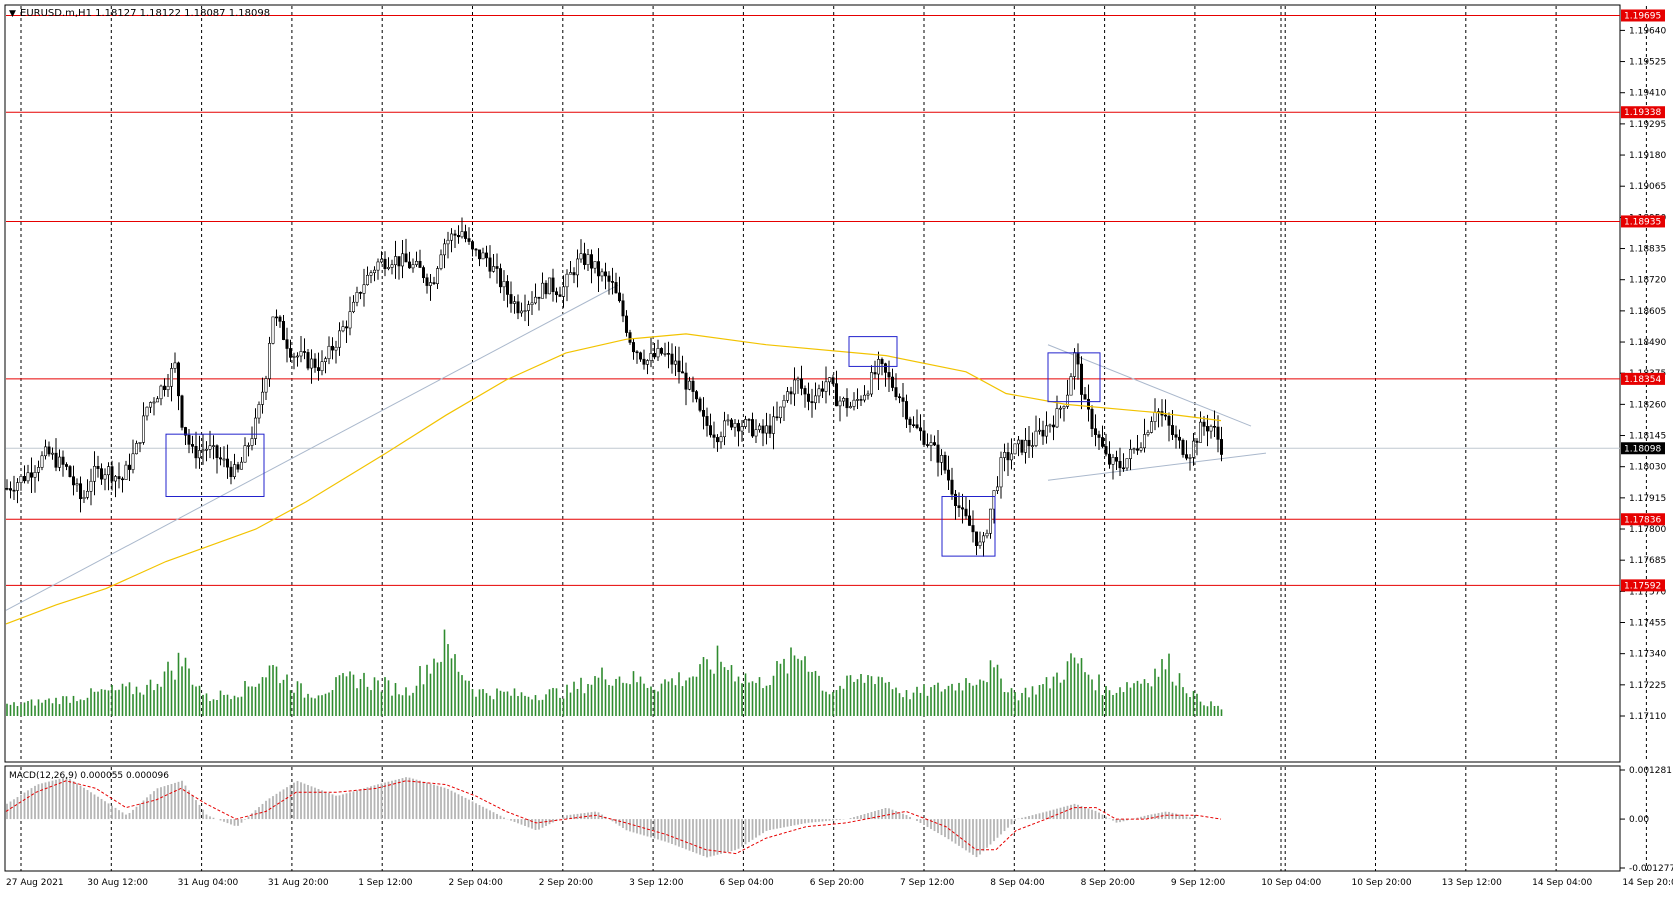 The height and width of the screenshot is (897, 1673). I want to click on chart-menu-icon: ▼, so click(12, 14).